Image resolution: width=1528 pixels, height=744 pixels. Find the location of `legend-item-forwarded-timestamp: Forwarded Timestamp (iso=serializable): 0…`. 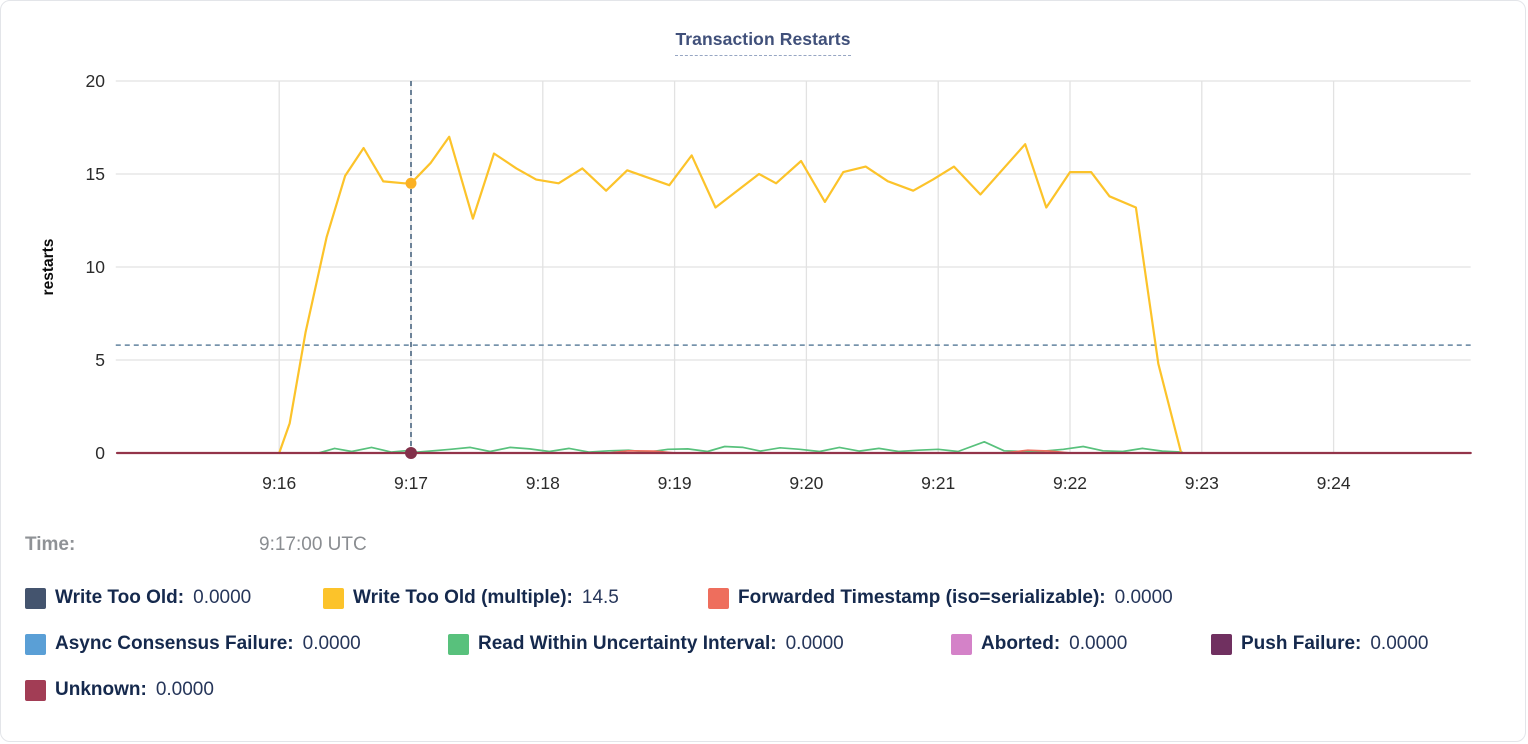

legend-item-forwarded-timestamp: Forwarded Timestamp (iso=serializable): 0… is located at coordinates (940, 598).